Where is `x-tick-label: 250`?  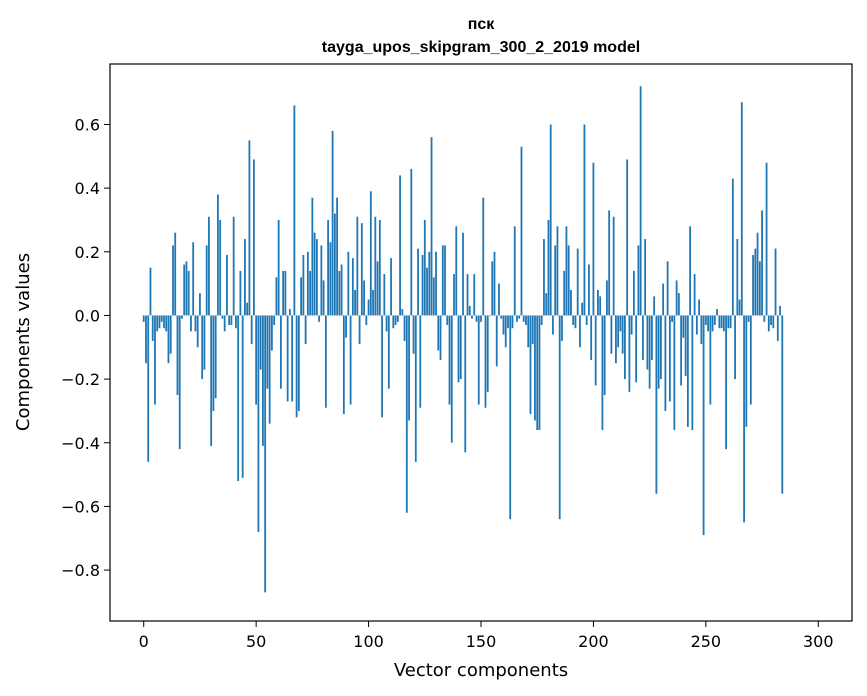 x-tick-label: 250 is located at coordinates (706, 641).